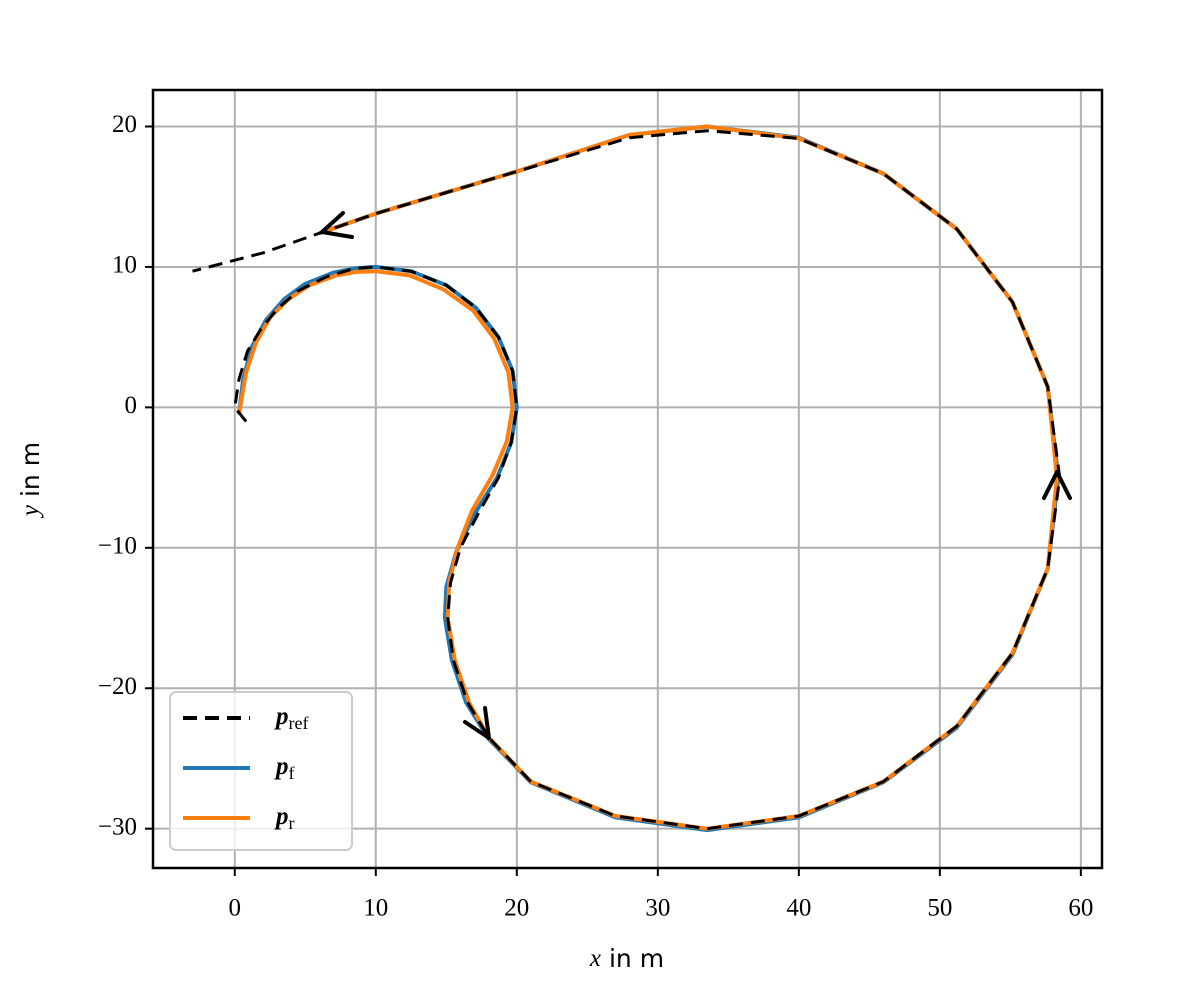 The height and width of the screenshot is (985, 1196). What do you see at coordinates (299, 723) in the screenshot?
I see `legend-subscript: ref` at bounding box center [299, 723].